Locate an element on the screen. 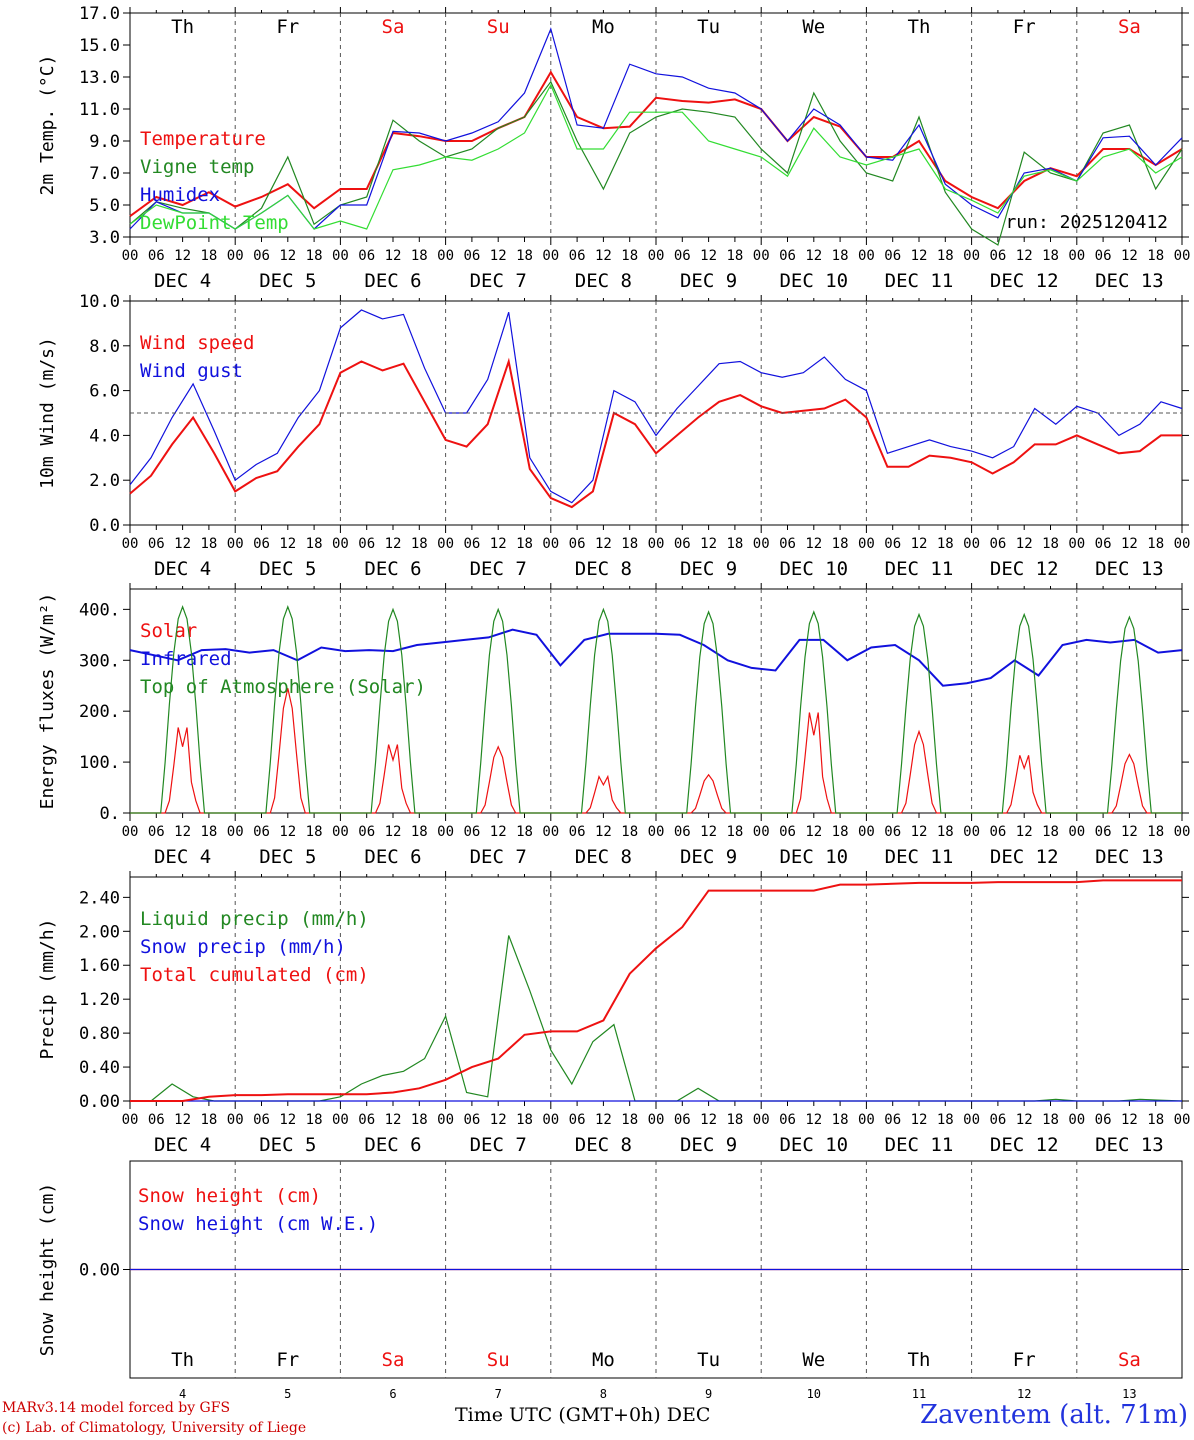 This screenshot has width=1194, height=1440. y-tick-label: 8.0 is located at coordinates (104, 347).